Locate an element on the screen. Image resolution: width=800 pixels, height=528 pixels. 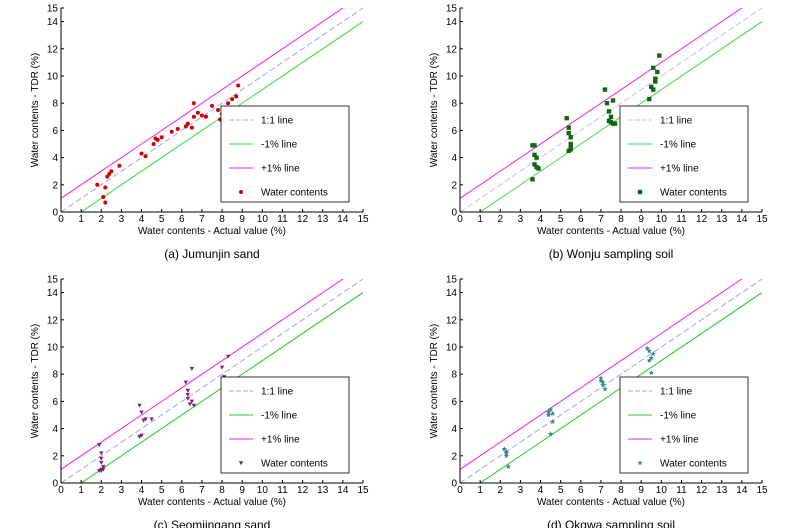
y-tick-label: 10 is located at coordinates (53, 77).